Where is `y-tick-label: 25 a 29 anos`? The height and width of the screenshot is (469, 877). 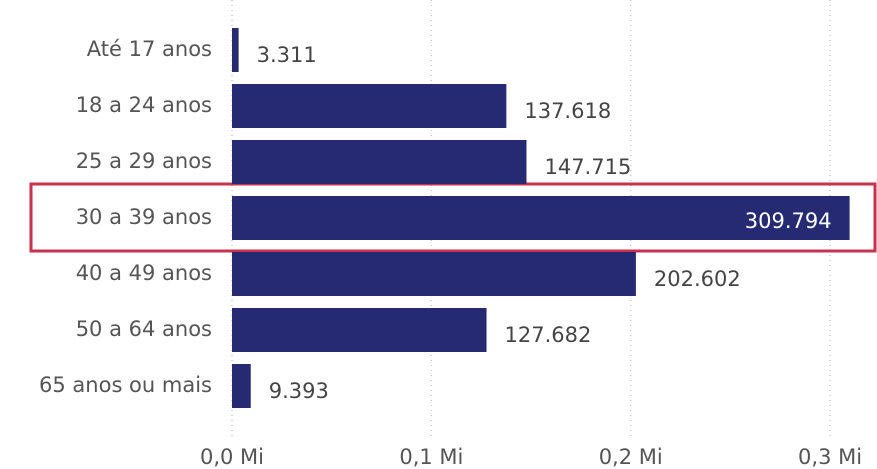 y-tick-label: 25 a 29 anos is located at coordinates (144, 161).